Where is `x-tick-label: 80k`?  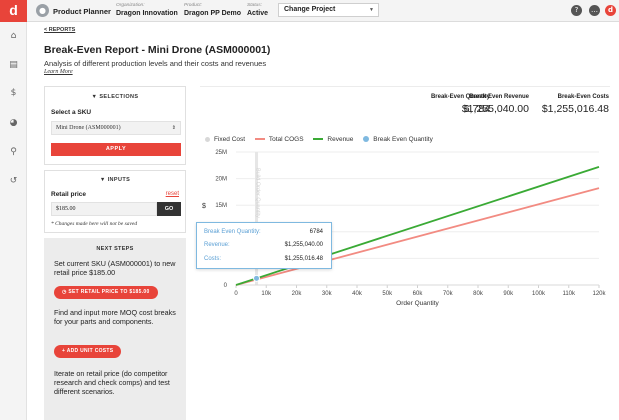 x-tick-label: 80k is located at coordinates (478, 294).